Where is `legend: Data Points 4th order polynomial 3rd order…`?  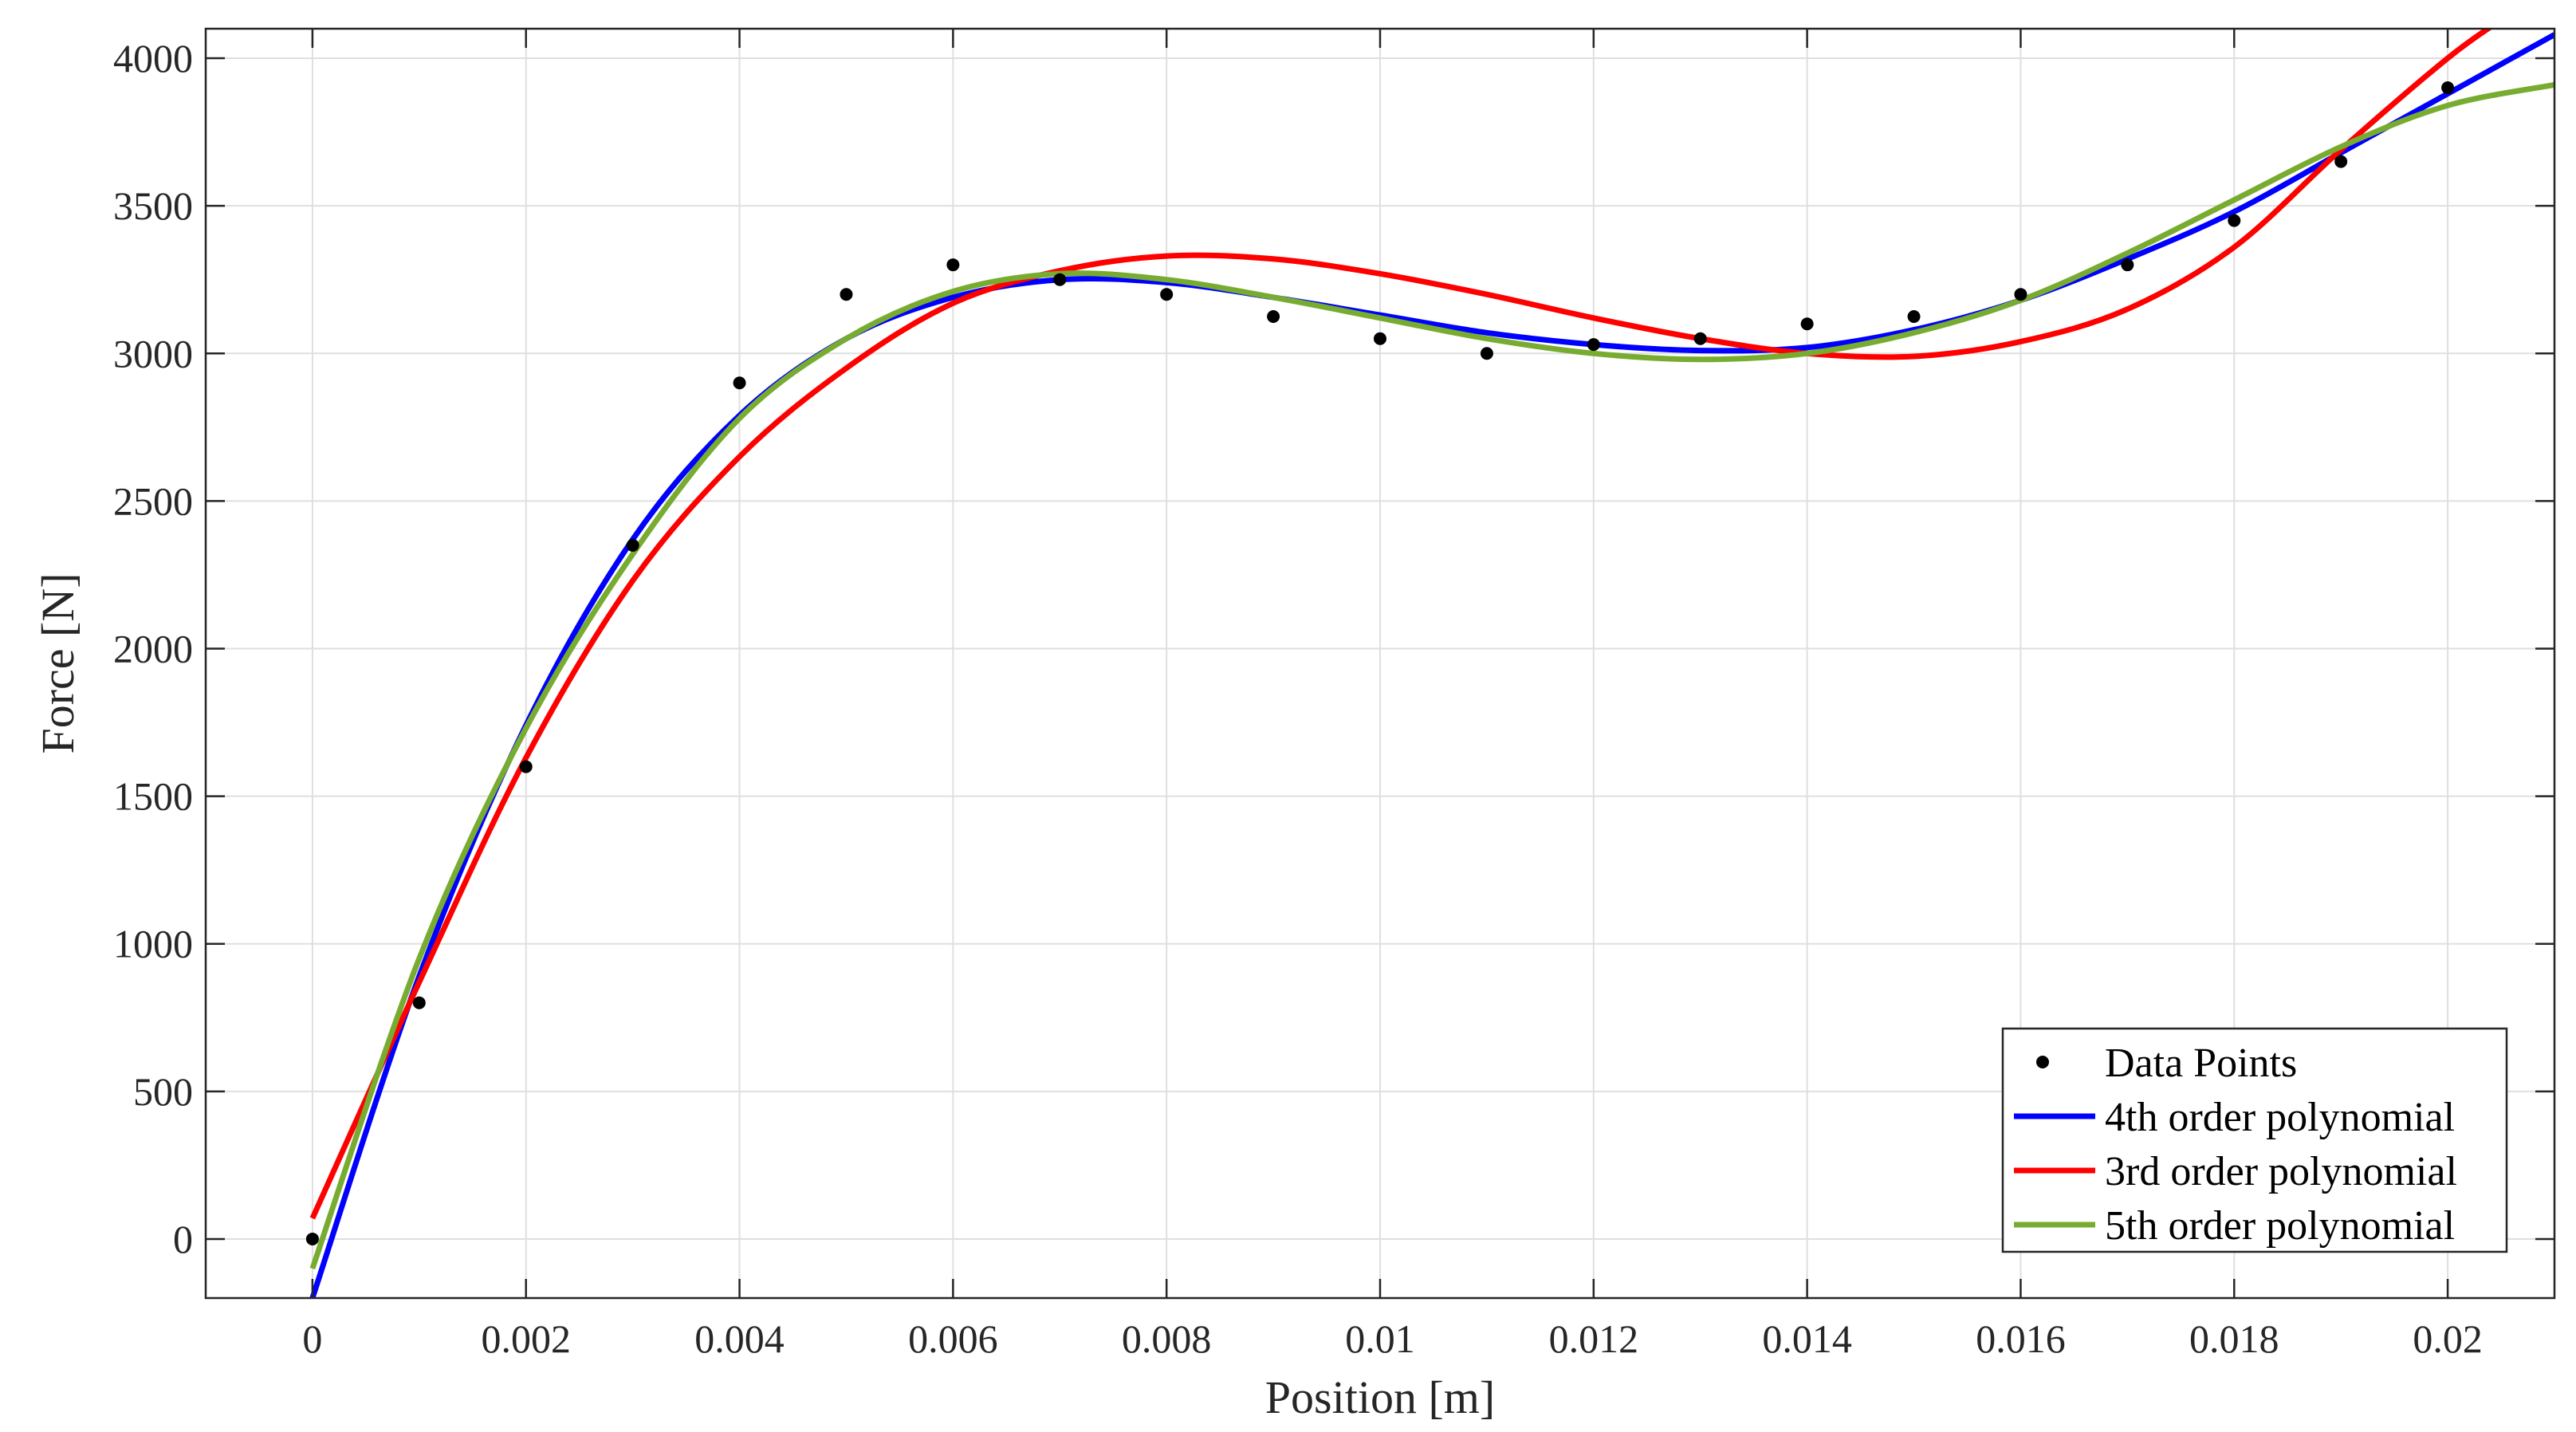
legend: Data Points 4th order polynomial 3rd order… is located at coordinates (2255, 1140).